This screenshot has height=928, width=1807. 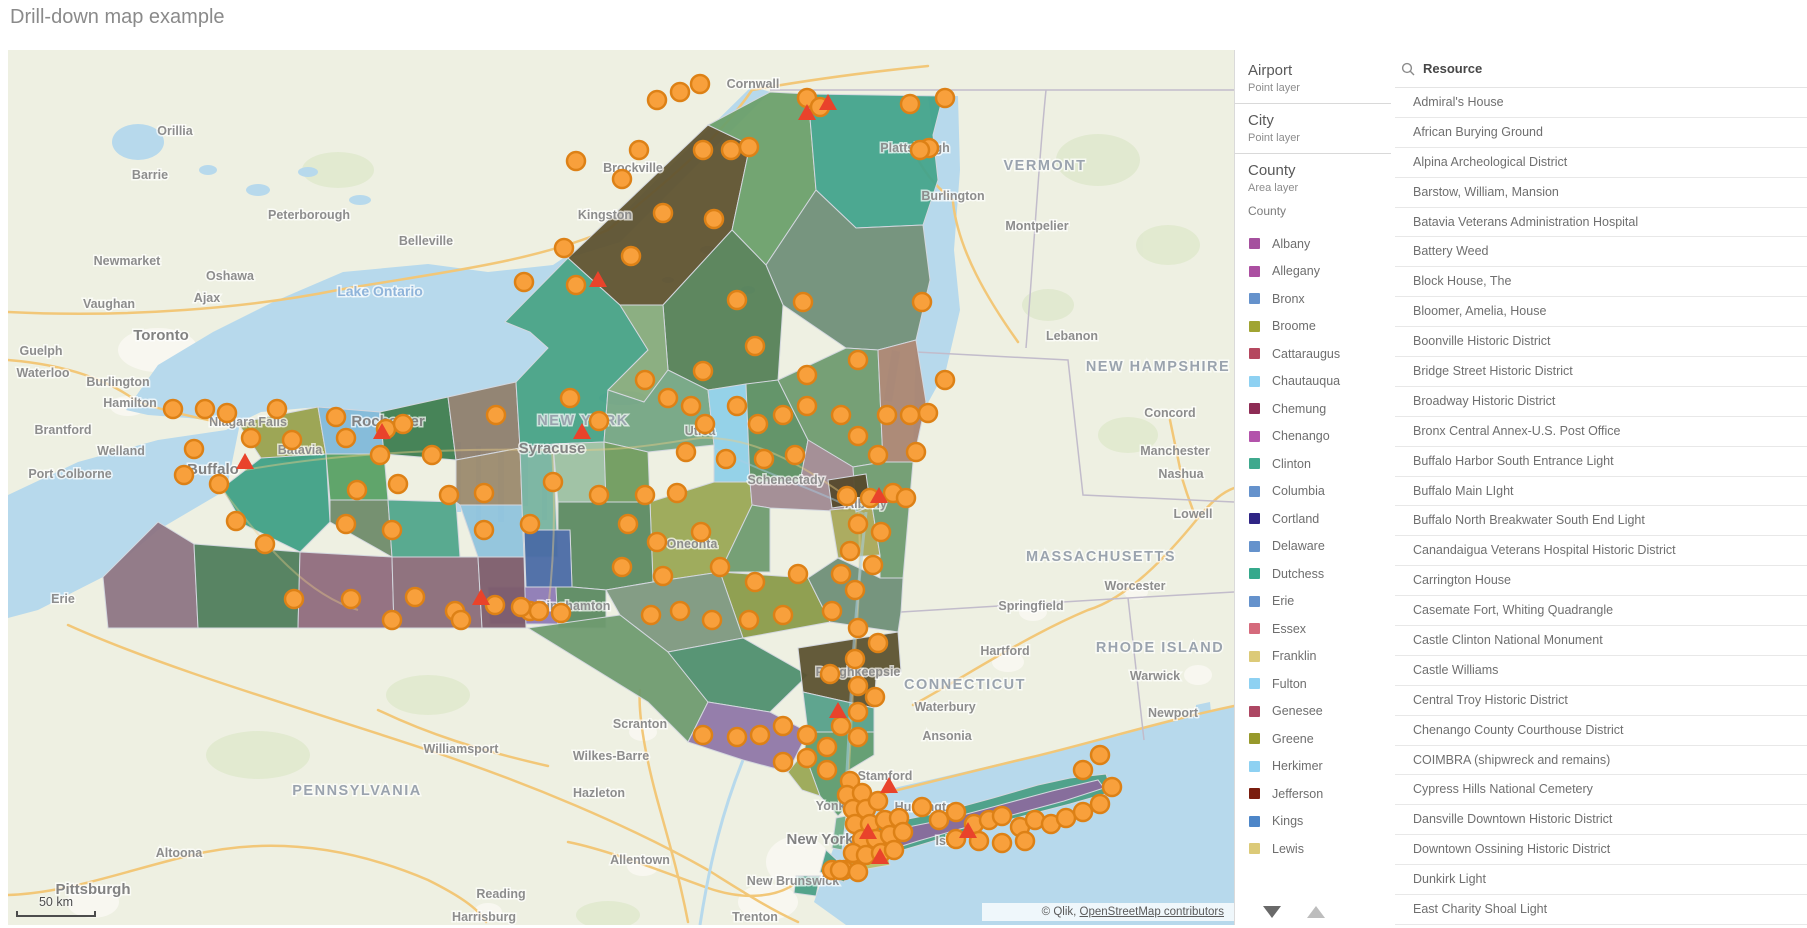 I want to click on legend-county-item: Chemung, so click(x=1313, y=409).